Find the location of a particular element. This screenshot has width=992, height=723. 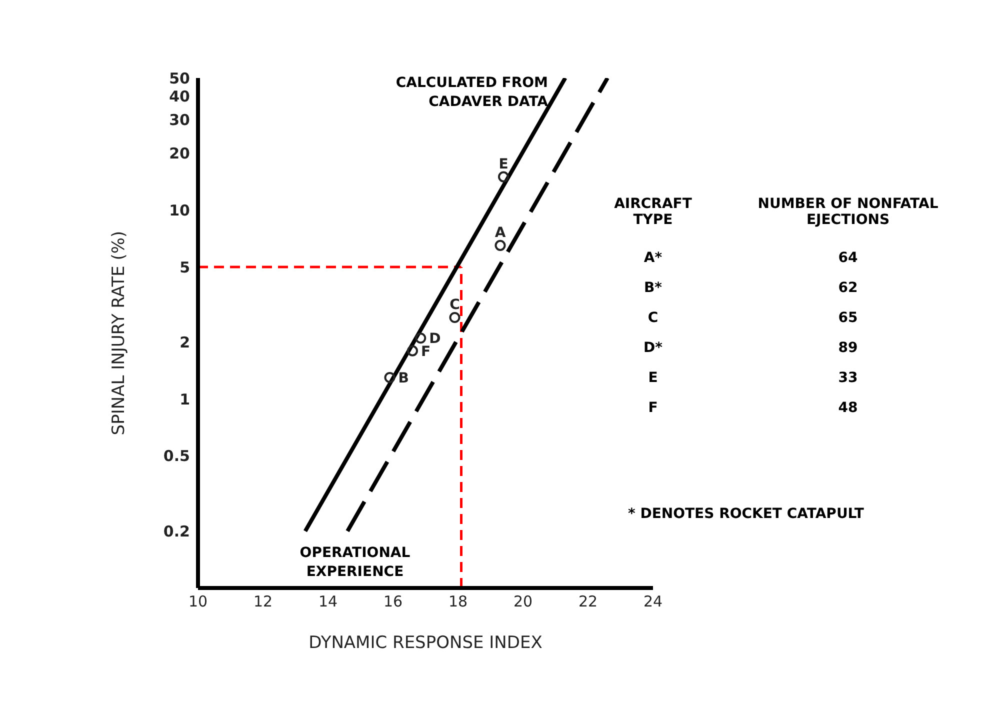

x-tick-label: 16 is located at coordinates (393, 601).